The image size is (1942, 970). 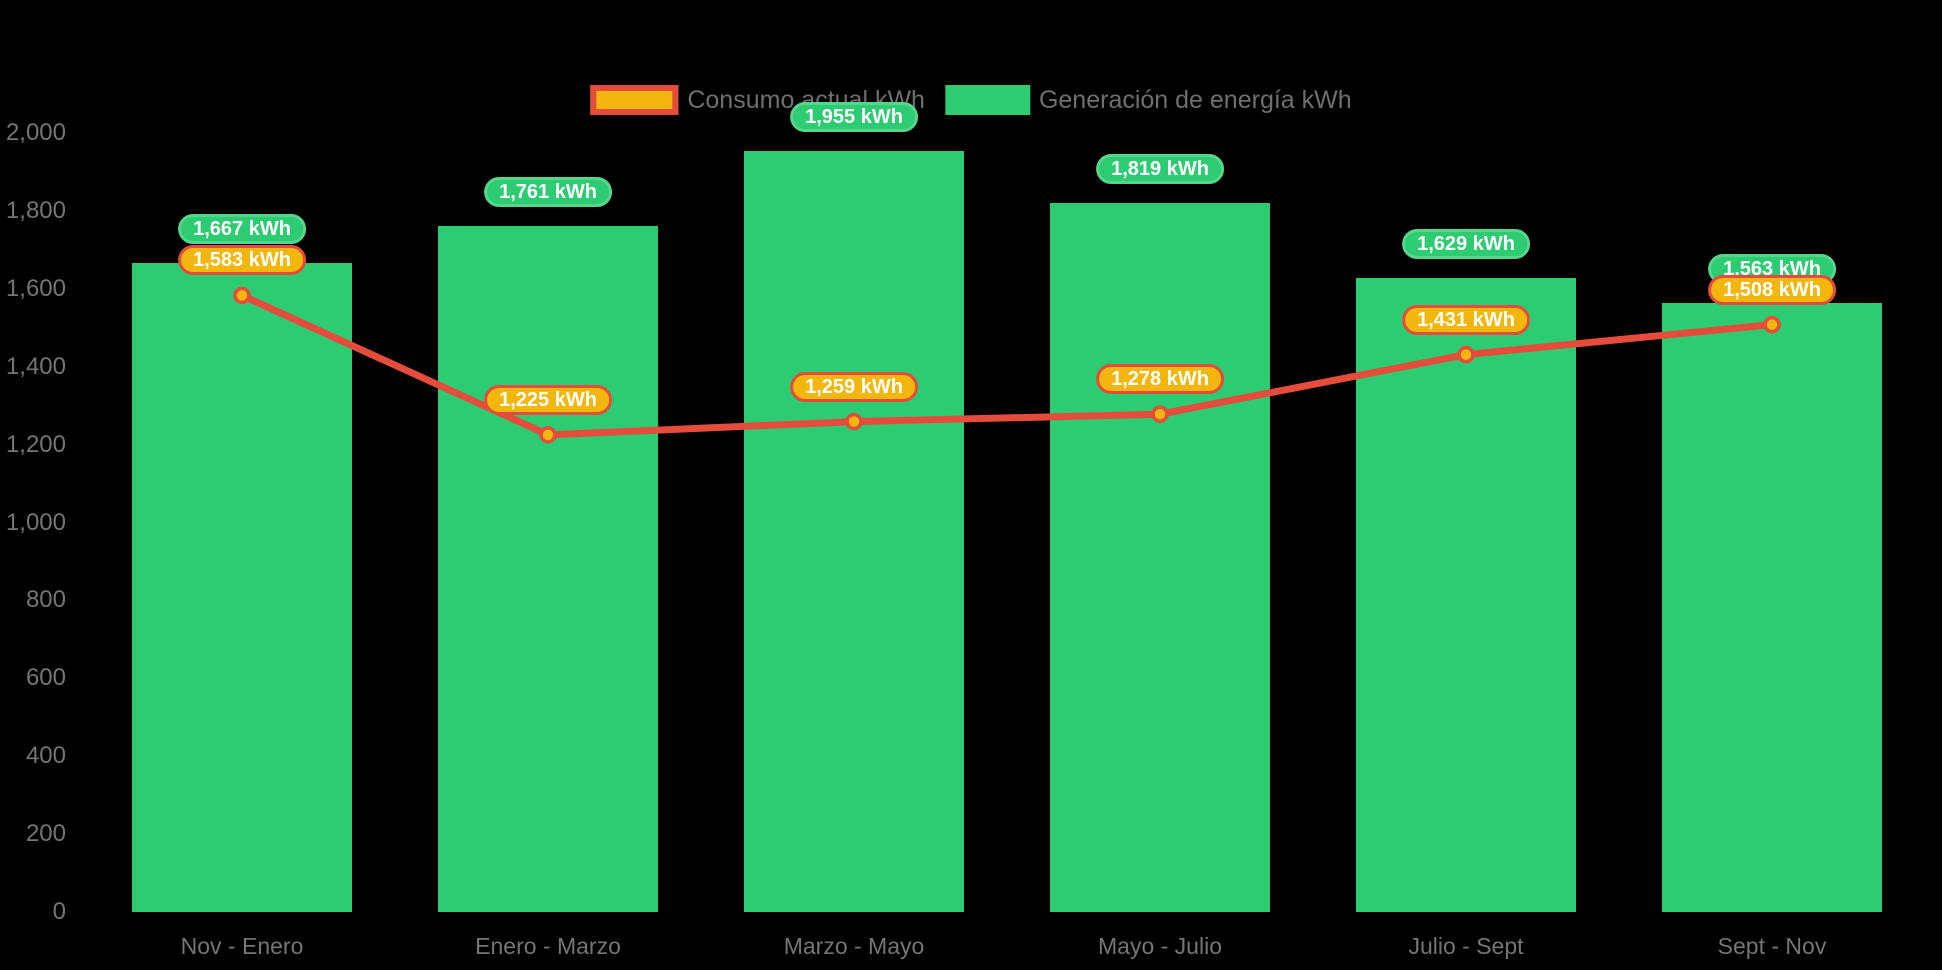 What do you see at coordinates (548, 192) in the screenshot?
I see `generation-value-pill: 1,761 kWh` at bounding box center [548, 192].